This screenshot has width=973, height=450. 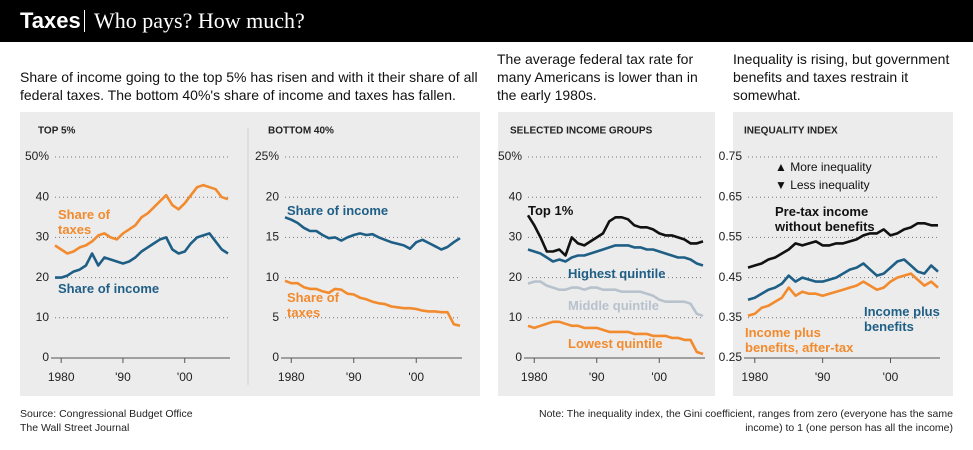 What do you see at coordinates (486, 21) in the screenshot?
I see `header: Taxes Who pays? How much?` at bounding box center [486, 21].